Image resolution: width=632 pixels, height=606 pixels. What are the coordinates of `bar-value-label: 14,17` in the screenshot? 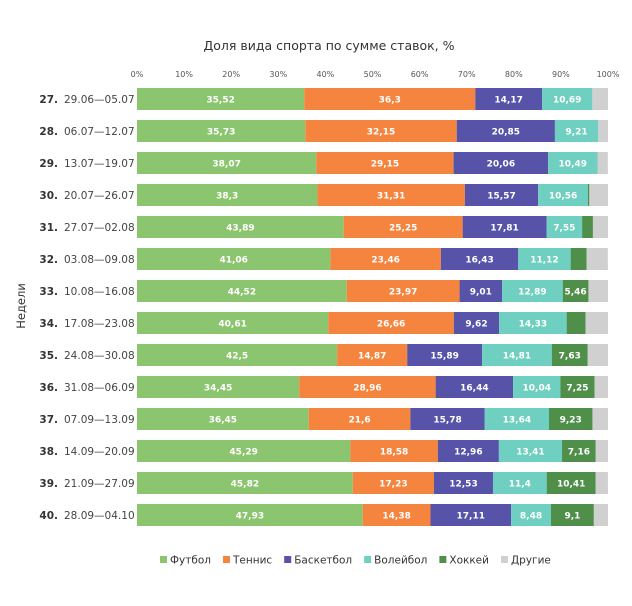 It's located at (508, 101).